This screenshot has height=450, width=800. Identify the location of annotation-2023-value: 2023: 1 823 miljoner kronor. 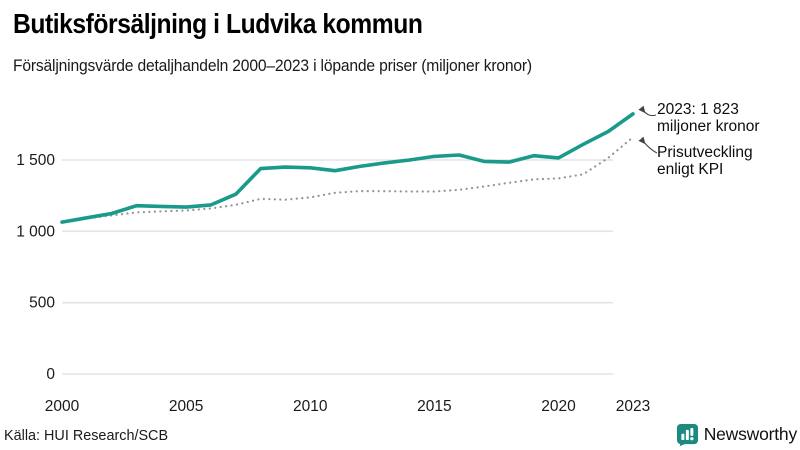
(708, 118).